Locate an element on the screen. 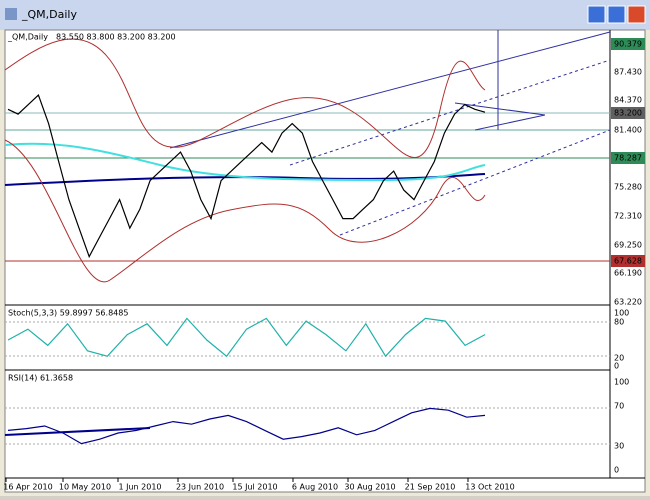 The image size is (650, 500). maximize-button is located at coordinates (616, 14).